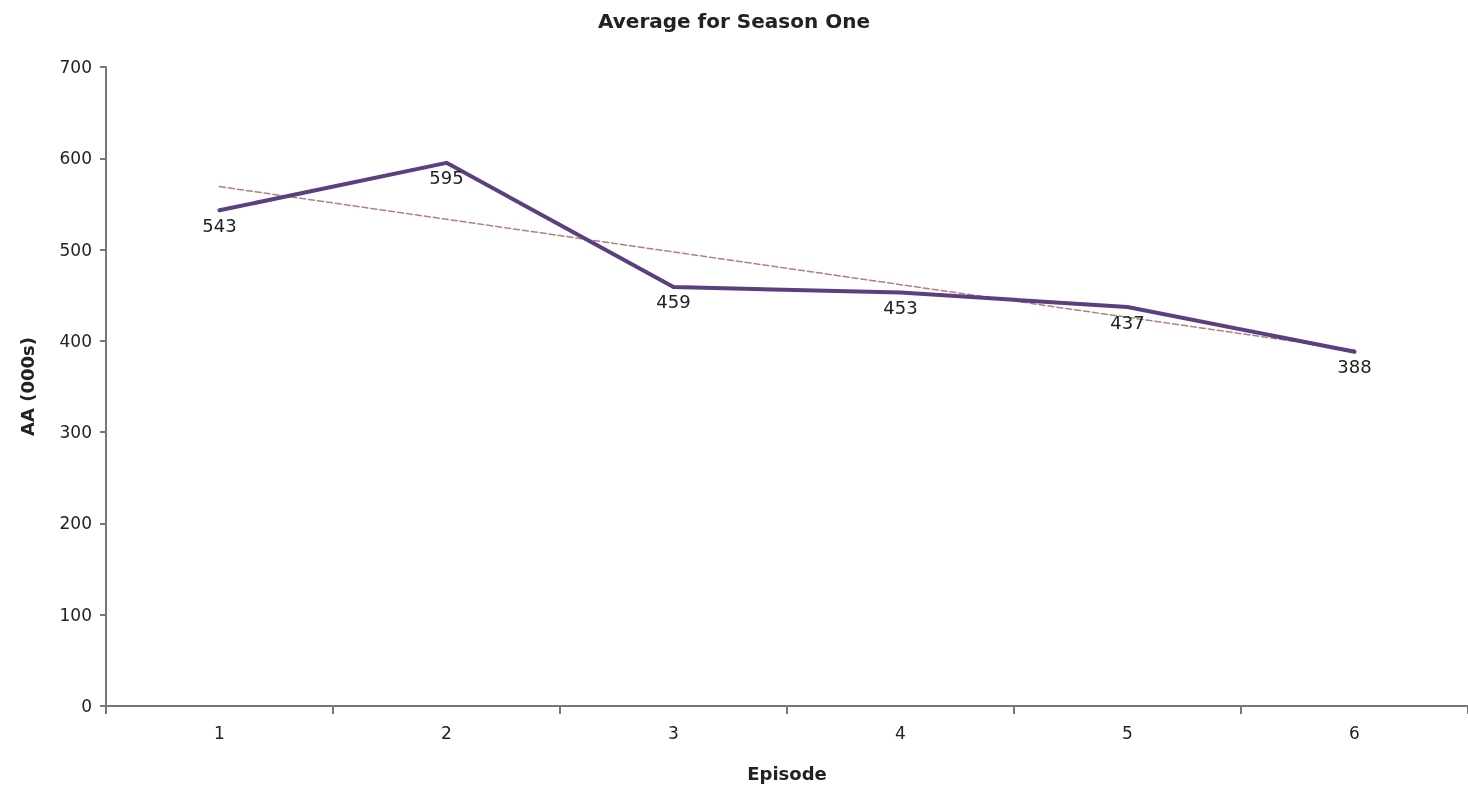 The image size is (1468, 796). What do you see at coordinates (446, 732) in the screenshot?
I see `x-tick-label: 2` at bounding box center [446, 732].